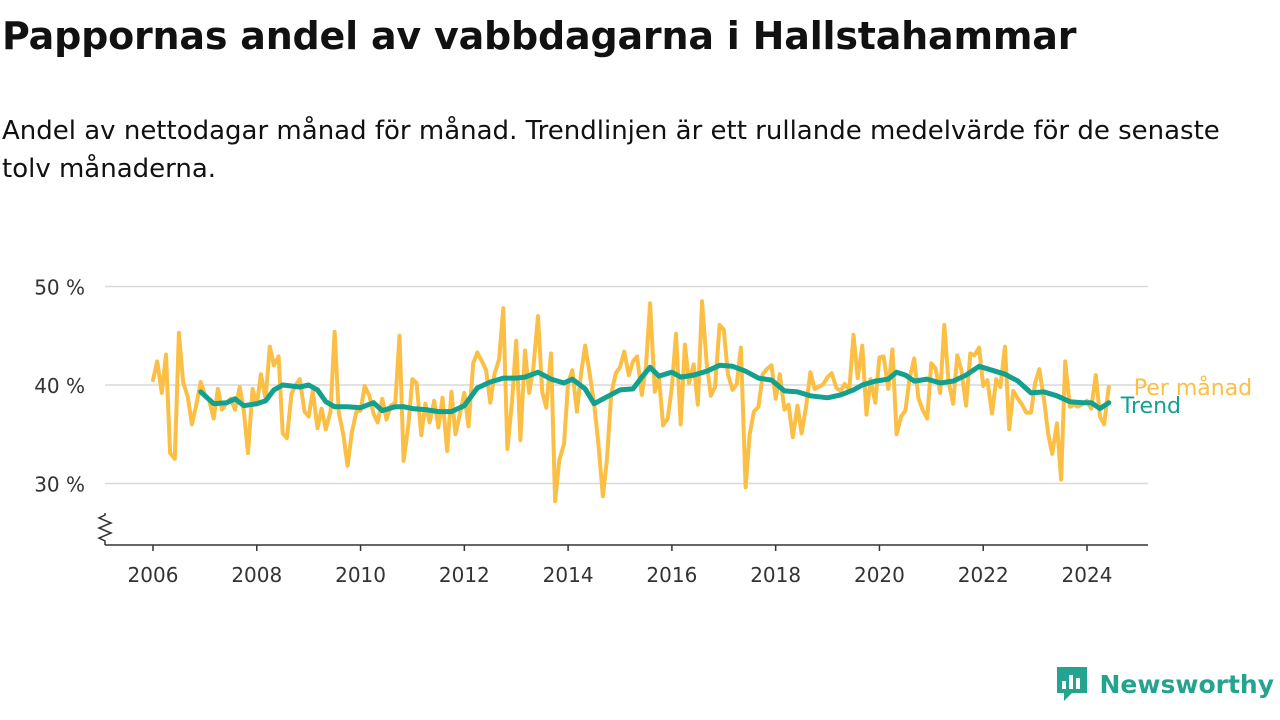  What do you see at coordinates (983, 575) in the screenshot?
I see `x-tick-label: 2022` at bounding box center [983, 575].